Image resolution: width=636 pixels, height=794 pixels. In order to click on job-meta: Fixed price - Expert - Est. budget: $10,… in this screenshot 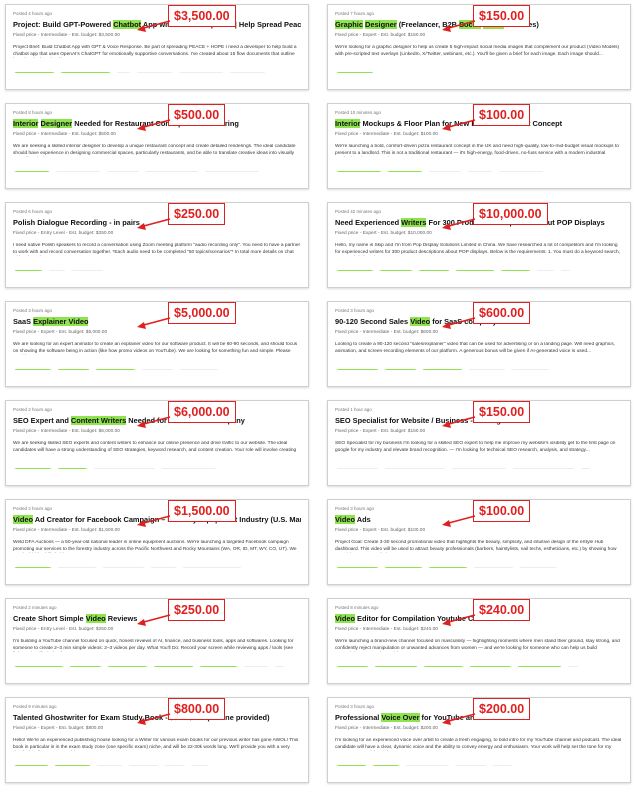, I will do `click(383, 233)`.